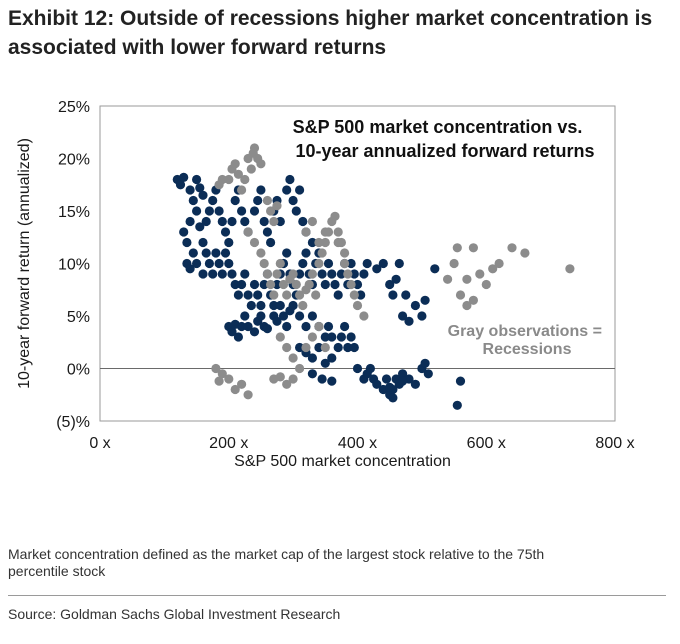 This screenshot has height=644, width=680. I want to click on chart-title-line-1: S&P 500 market concentration vs., so click(438, 127).